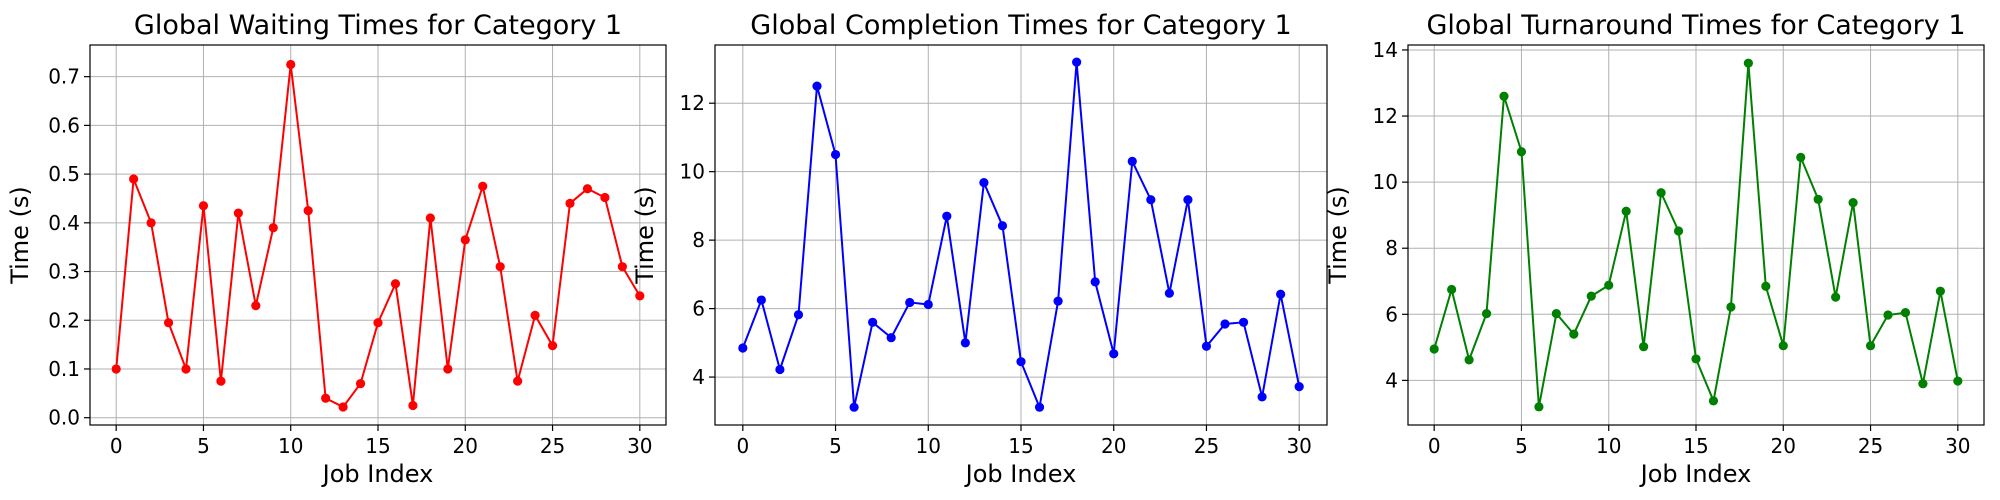 Image resolution: width=2000 pixels, height=500 pixels. Describe the element at coordinates (639, 446) in the screenshot. I see `x-tick-label: 30` at that location.